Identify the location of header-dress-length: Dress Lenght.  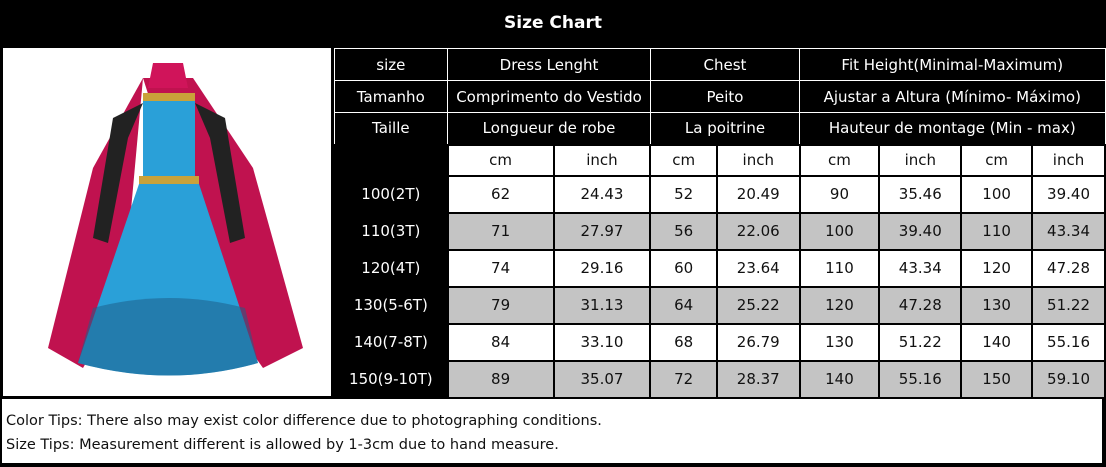
(549, 64).